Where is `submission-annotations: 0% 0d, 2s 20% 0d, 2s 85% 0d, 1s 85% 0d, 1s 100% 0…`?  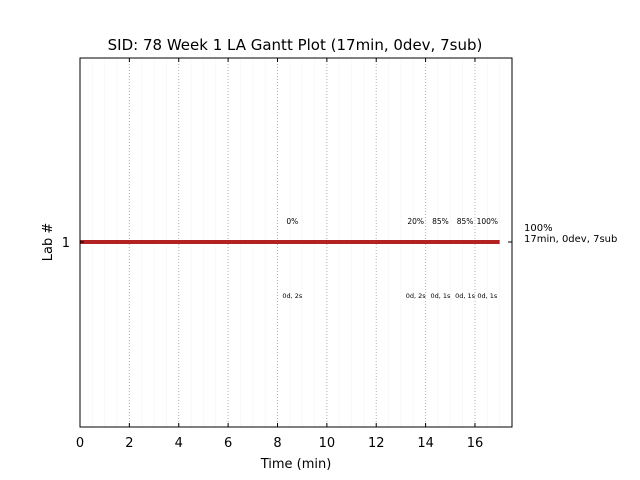
submission-annotations: 0% 0d, 2s 20% 0d, 2s 85% 0d, 1s 85% 0d, 1s 100% 0… is located at coordinates (390, 258).